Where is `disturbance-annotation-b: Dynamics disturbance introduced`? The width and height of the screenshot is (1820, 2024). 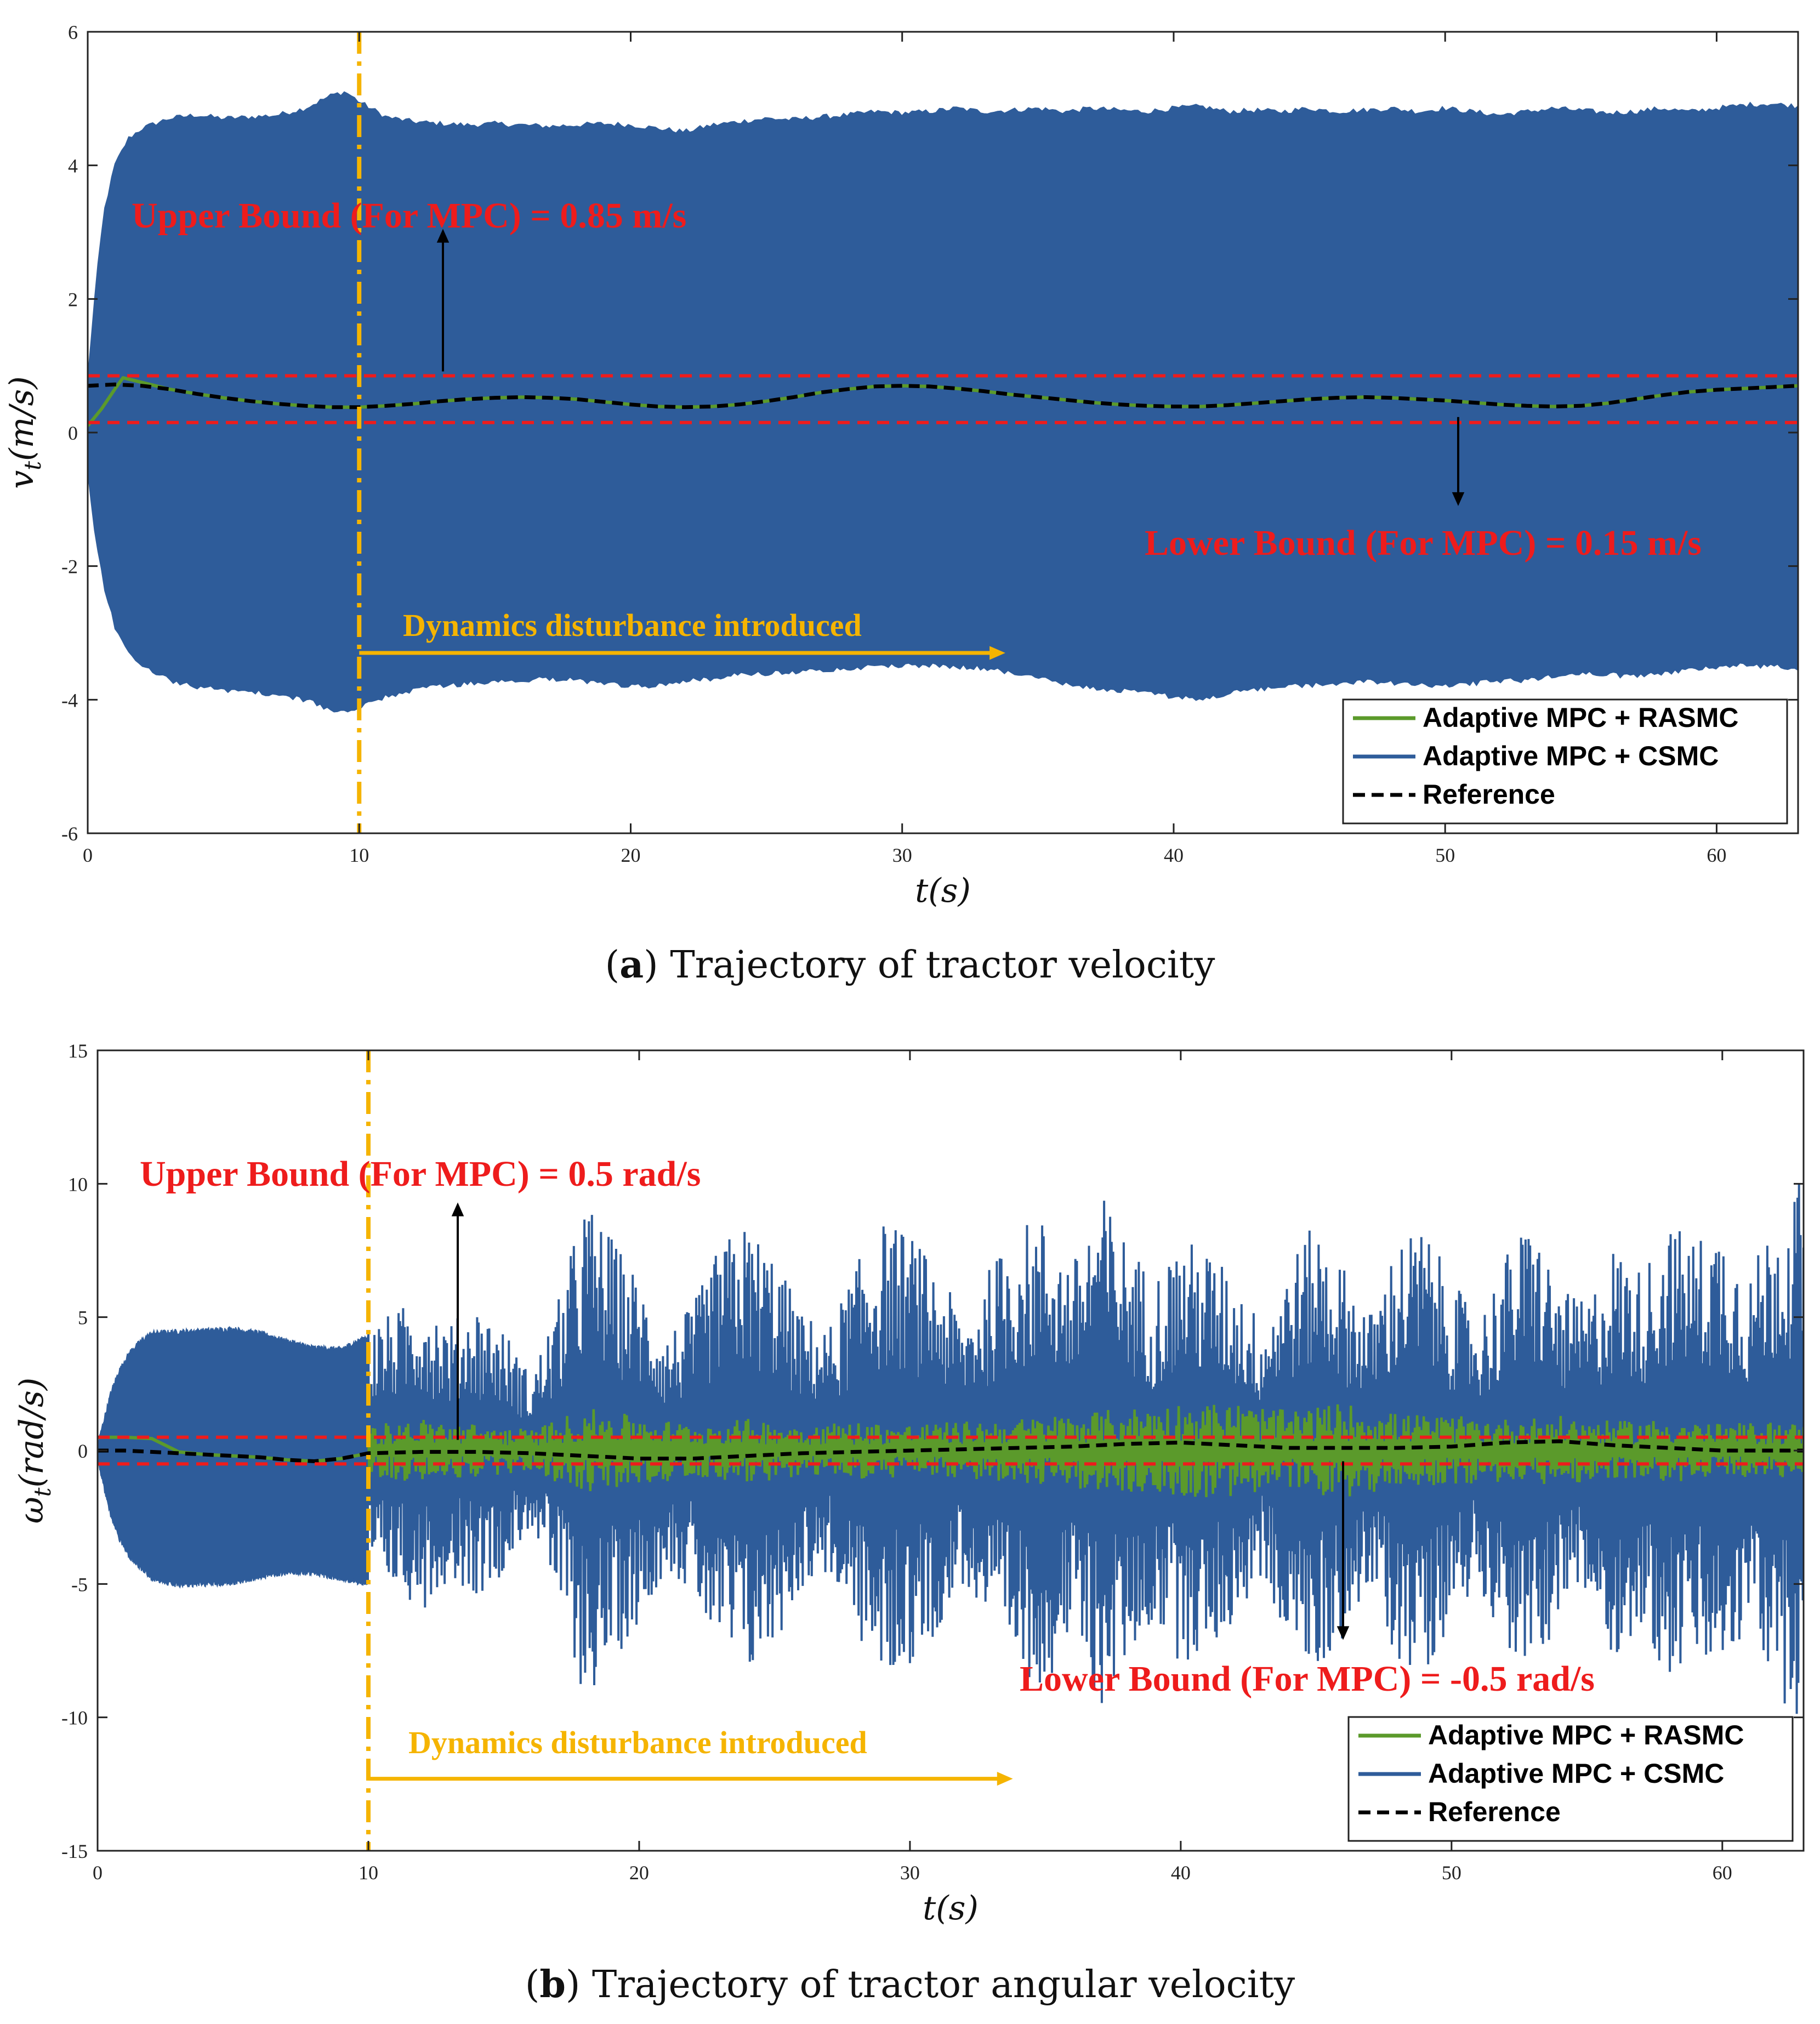
disturbance-annotation-b: Dynamics disturbance introduced is located at coordinates (637, 1742).